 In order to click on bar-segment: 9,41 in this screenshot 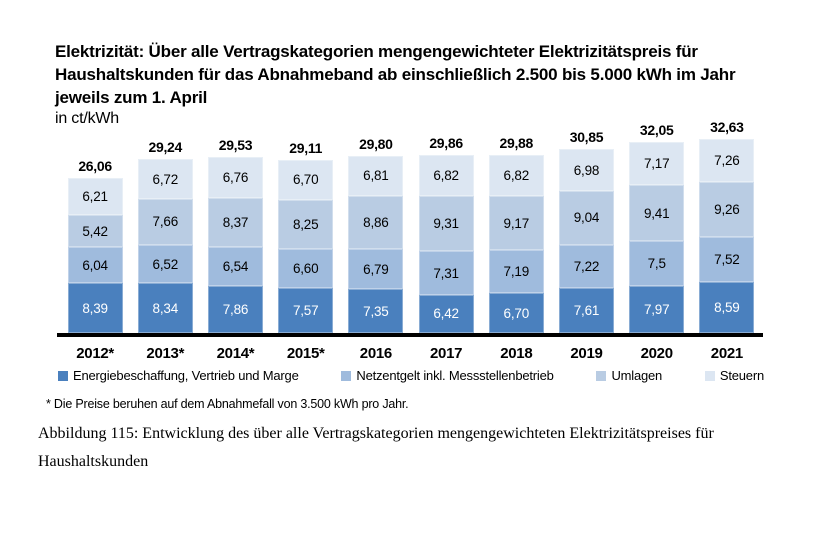, I will do `click(657, 213)`.